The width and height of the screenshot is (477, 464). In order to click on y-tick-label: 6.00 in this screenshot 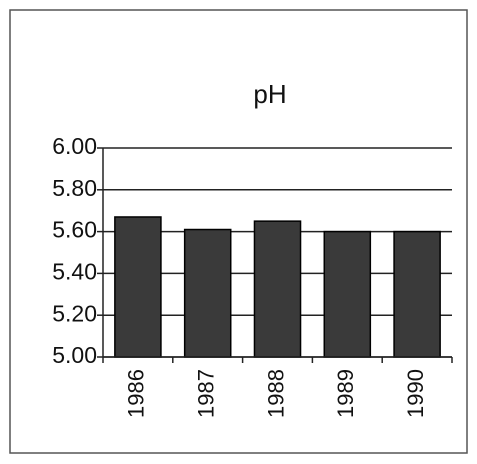, I will do `click(74, 146)`.